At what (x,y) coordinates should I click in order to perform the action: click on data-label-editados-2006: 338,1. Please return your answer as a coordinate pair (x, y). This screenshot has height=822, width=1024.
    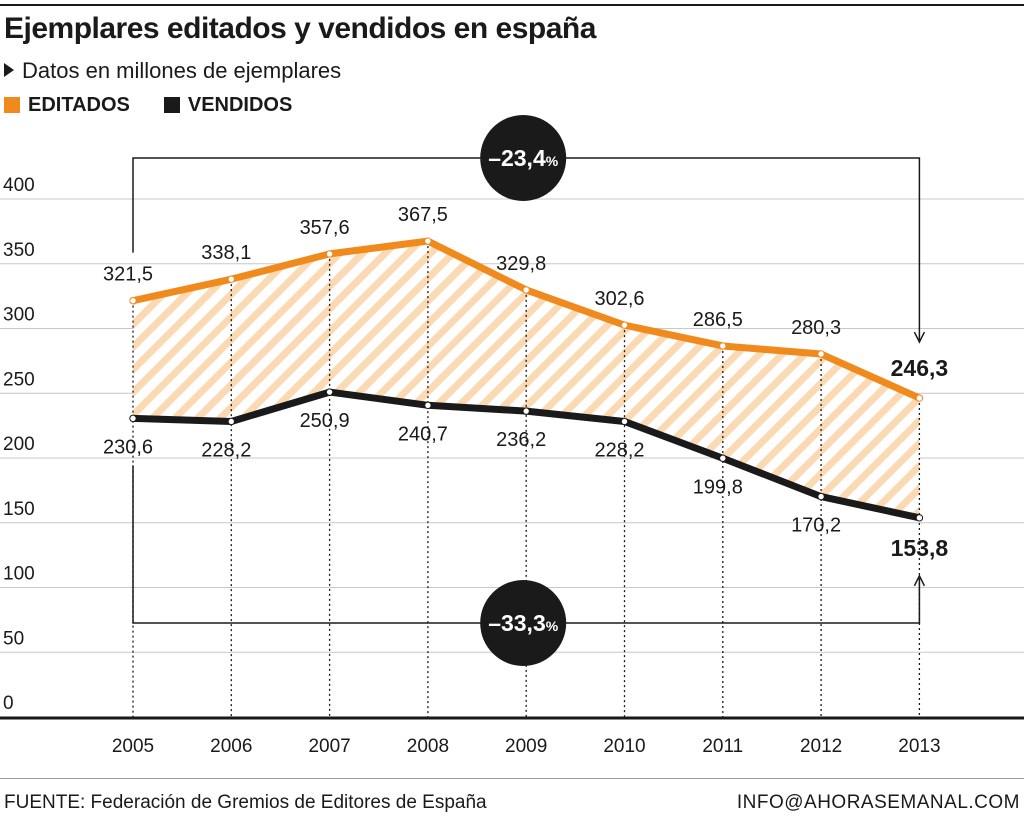
    Looking at the image, I should click on (226, 253).